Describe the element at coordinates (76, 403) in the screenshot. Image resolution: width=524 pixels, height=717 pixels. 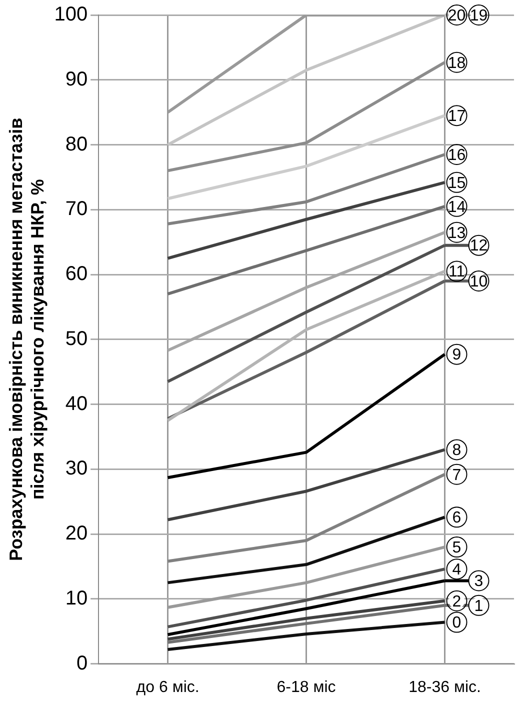
I see `y-tick-label: 40` at that location.